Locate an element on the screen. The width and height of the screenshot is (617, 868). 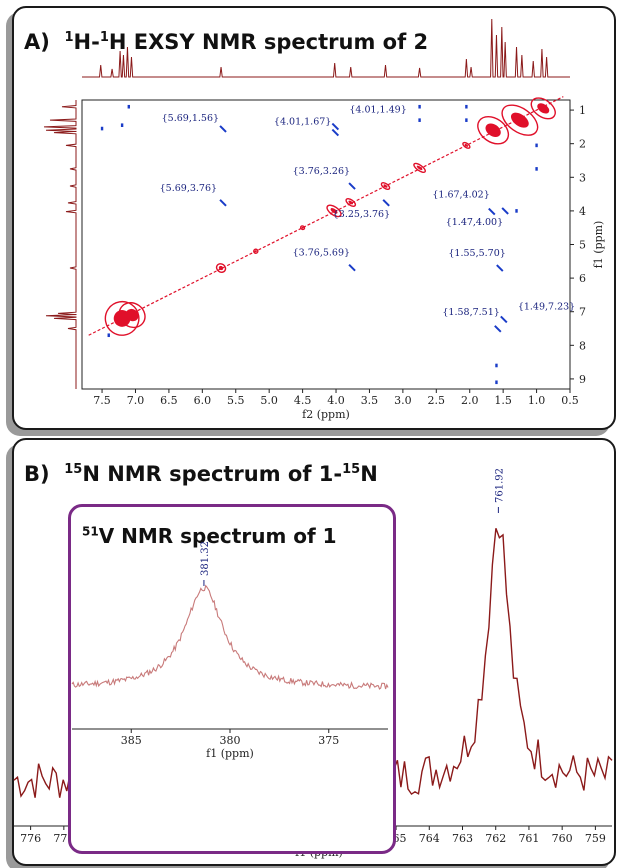
cross-peak-label: {4.01,1.67} is located at coordinates (302, 122).